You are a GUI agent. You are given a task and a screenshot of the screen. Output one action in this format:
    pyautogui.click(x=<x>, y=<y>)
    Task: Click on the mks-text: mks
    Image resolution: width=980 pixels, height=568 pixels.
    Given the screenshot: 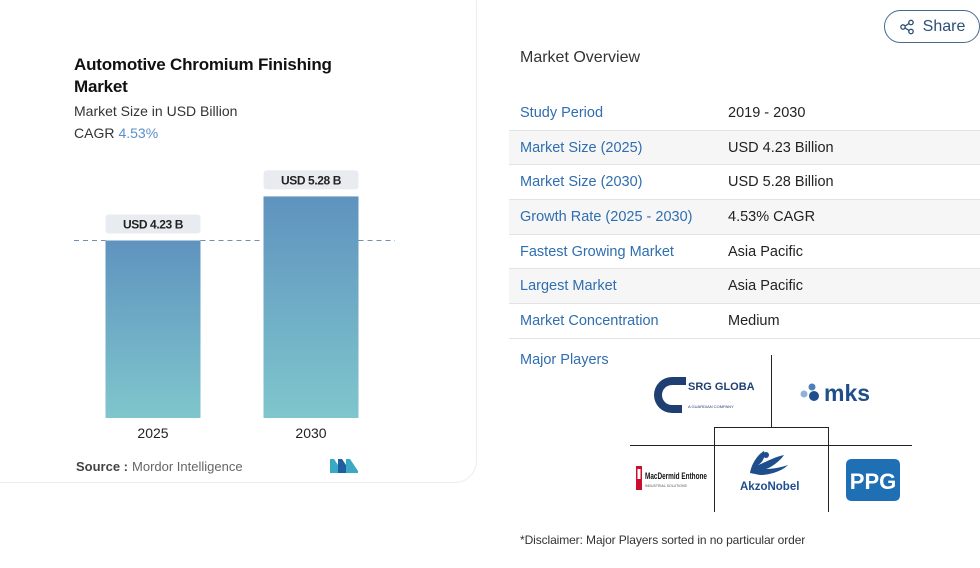 What is the action you would take?
    pyautogui.click(x=847, y=392)
    